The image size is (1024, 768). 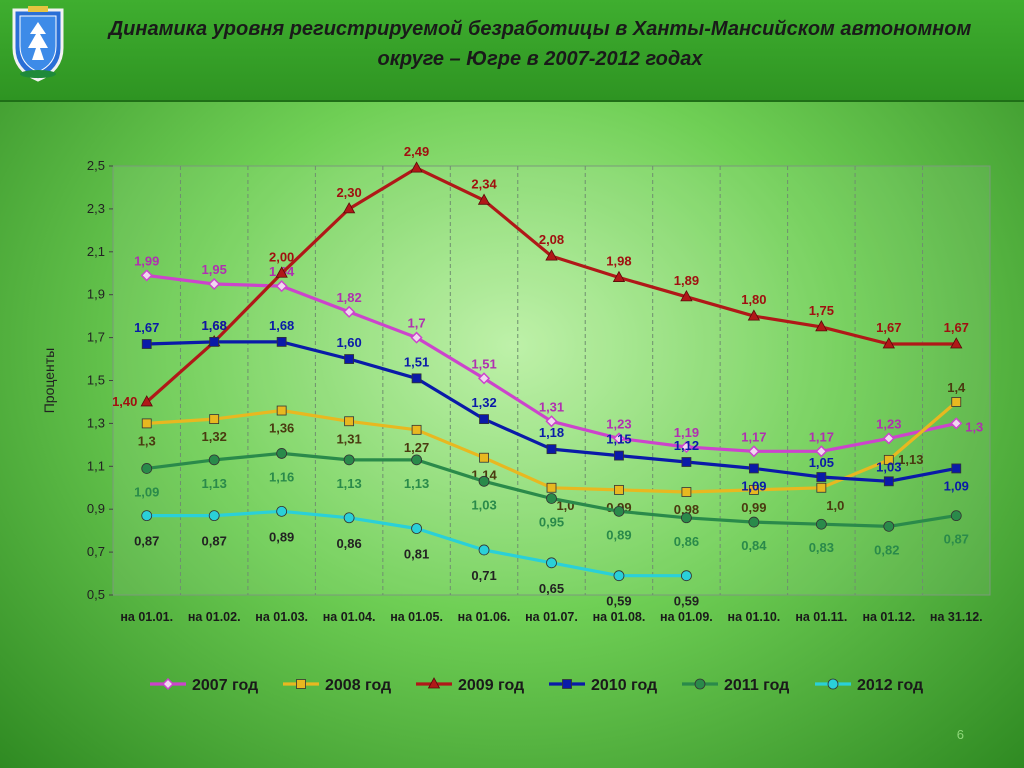 What do you see at coordinates (618, 261) in the screenshot?
I see `data-label: 1,98` at bounding box center [618, 261].